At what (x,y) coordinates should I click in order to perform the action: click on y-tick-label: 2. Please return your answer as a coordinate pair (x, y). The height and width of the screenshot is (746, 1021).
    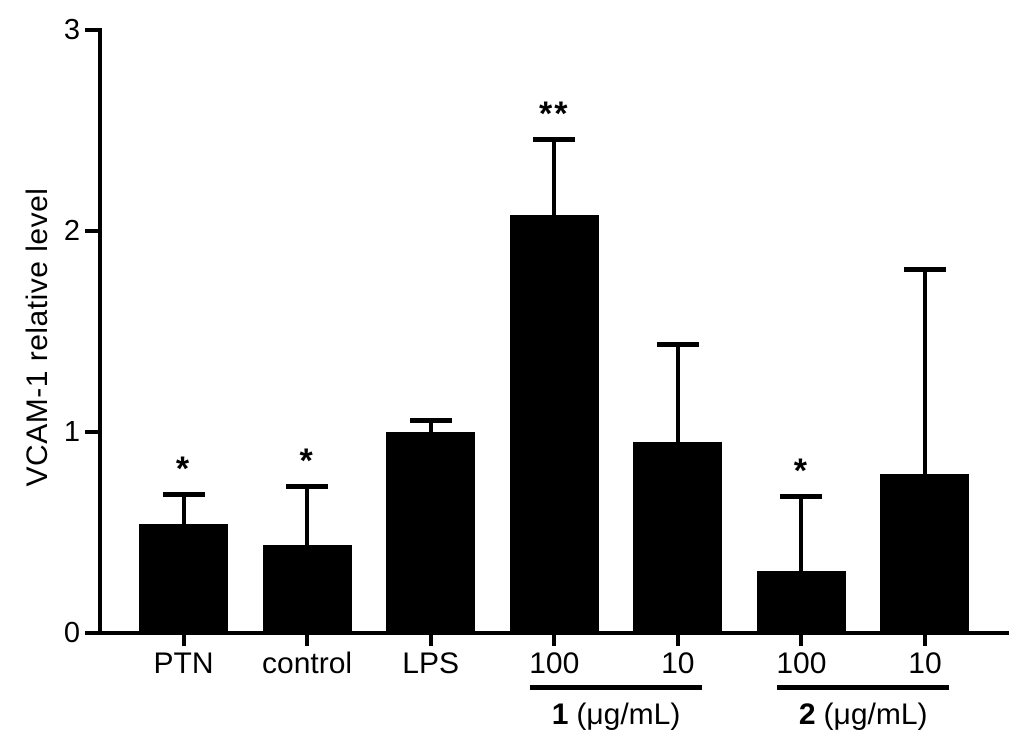
    Looking at the image, I should click on (71, 231).